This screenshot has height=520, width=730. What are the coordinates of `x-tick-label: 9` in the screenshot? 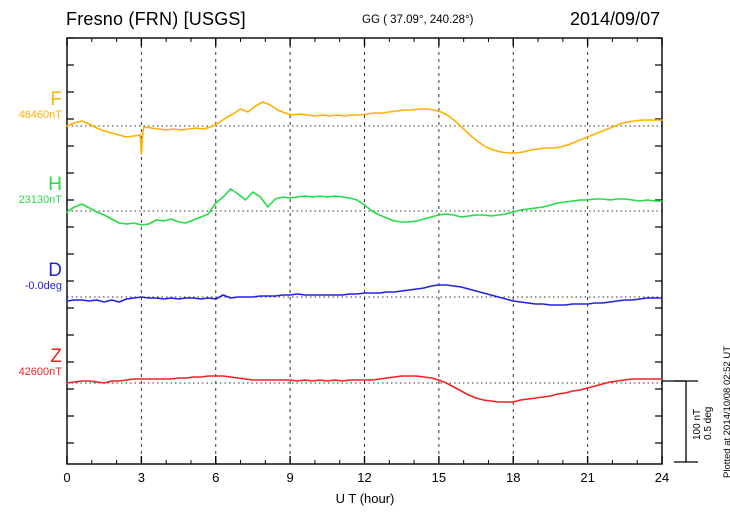 It's located at (290, 477).